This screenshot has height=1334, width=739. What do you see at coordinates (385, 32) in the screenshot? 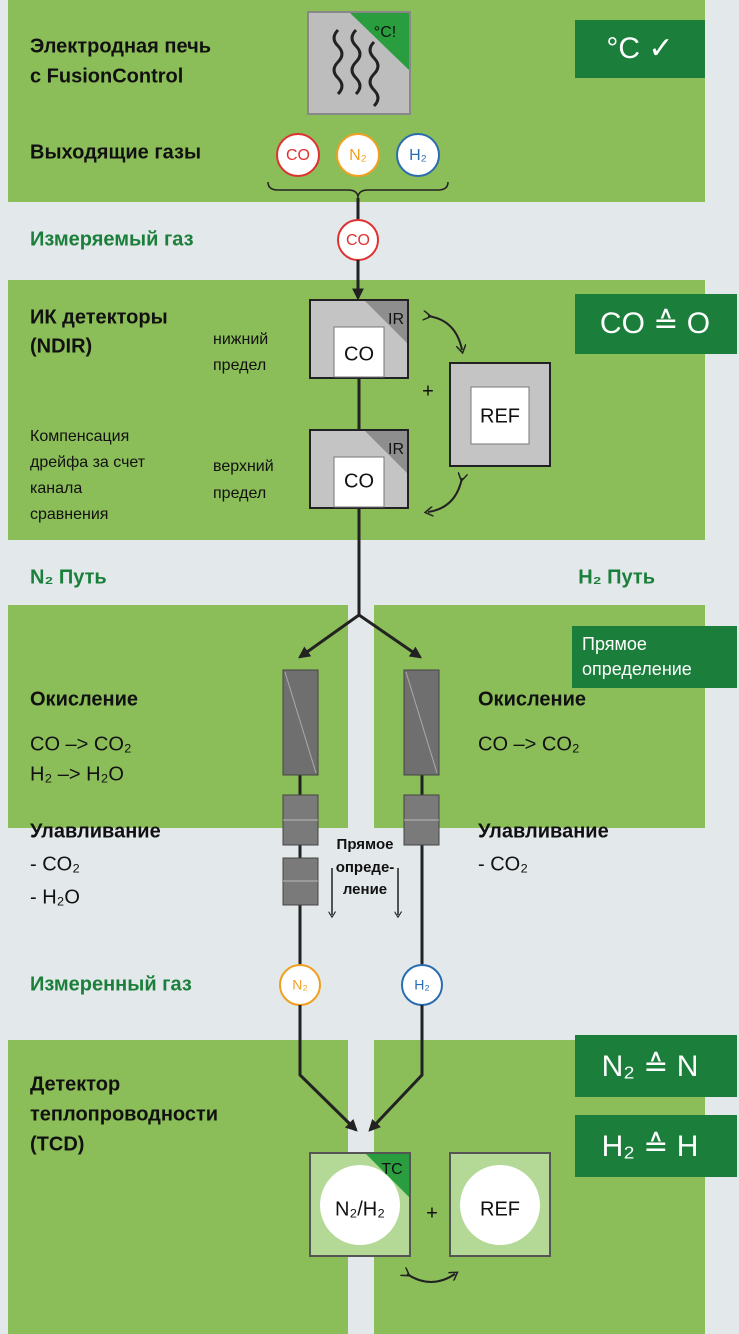
I see `furnace-icon-label: °C!` at bounding box center [385, 32].